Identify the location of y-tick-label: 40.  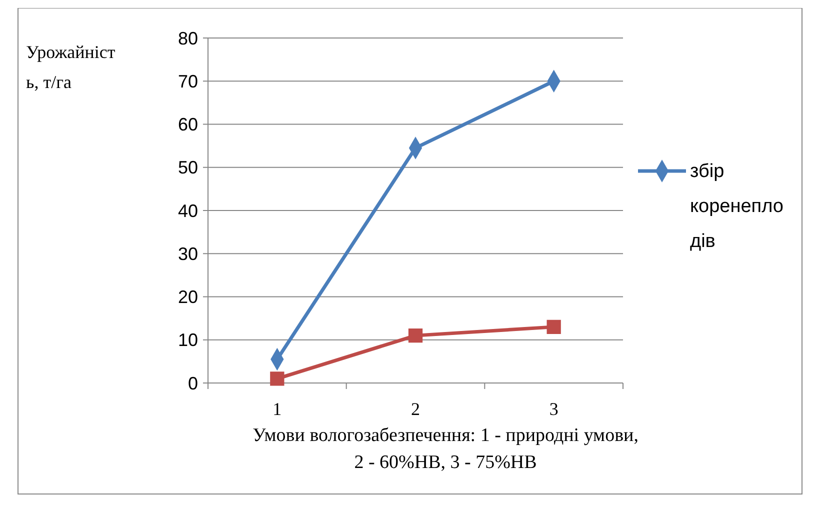
(188, 210).